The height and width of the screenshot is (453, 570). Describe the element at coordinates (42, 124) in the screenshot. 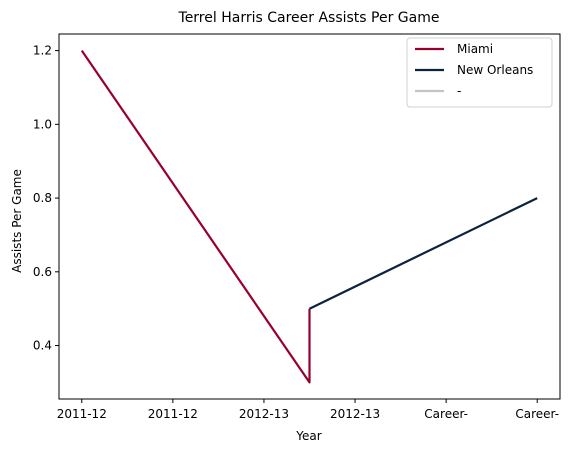

I see `y-tick-label: 1.0` at that location.